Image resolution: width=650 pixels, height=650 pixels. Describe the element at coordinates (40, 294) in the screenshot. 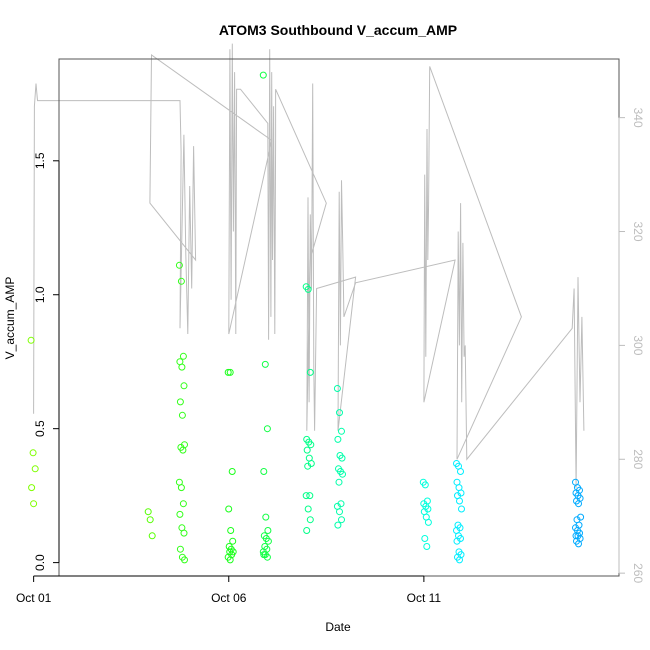

I see `y-tick-label: 1.0` at that location.